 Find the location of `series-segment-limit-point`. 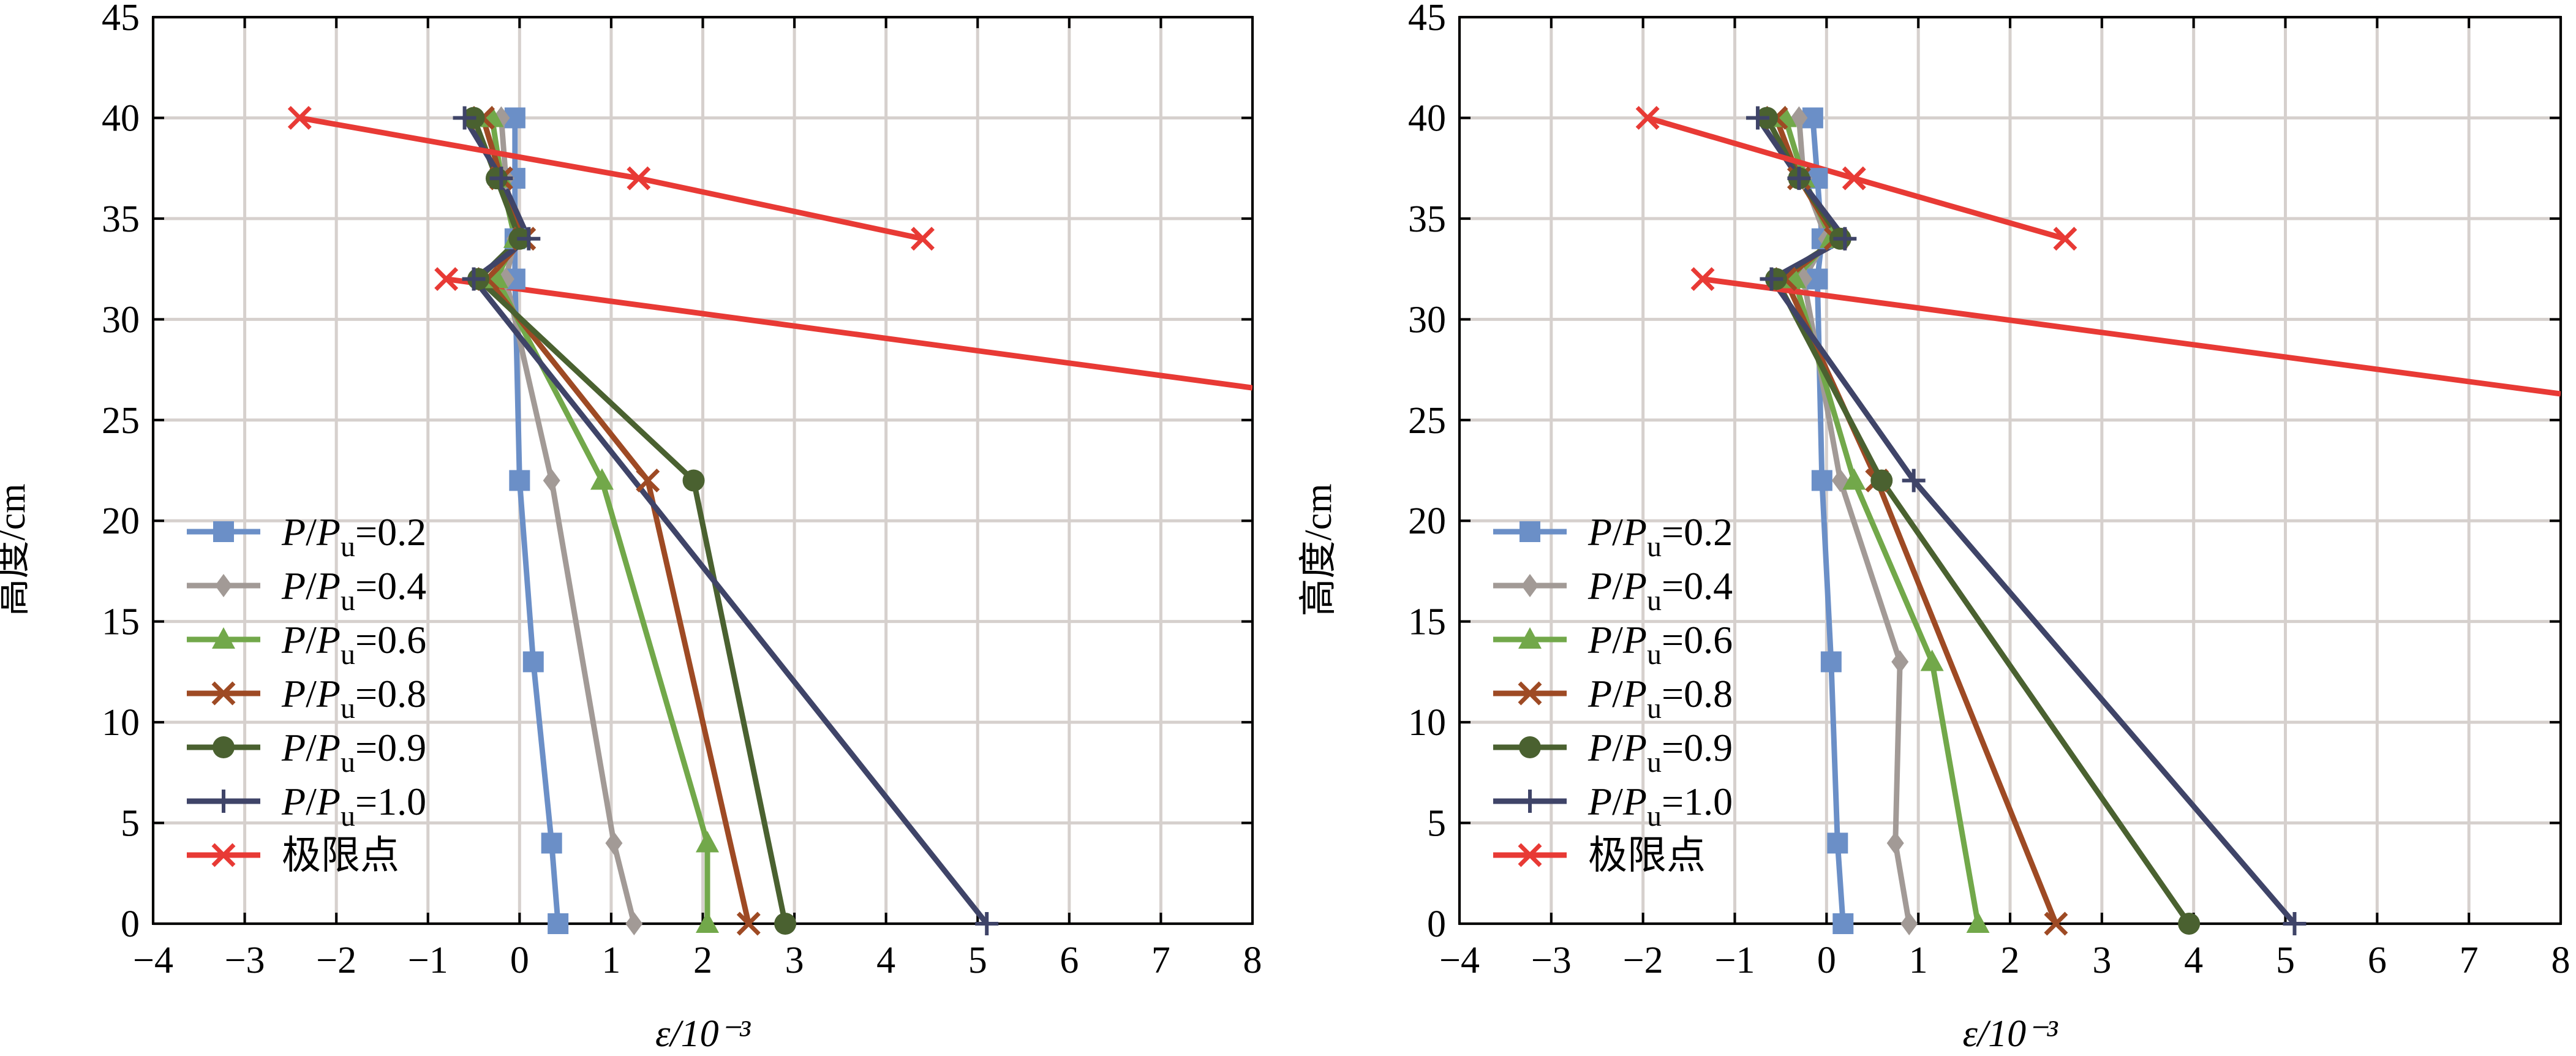

series-segment-limit-point is located at coordinates (849, 333).